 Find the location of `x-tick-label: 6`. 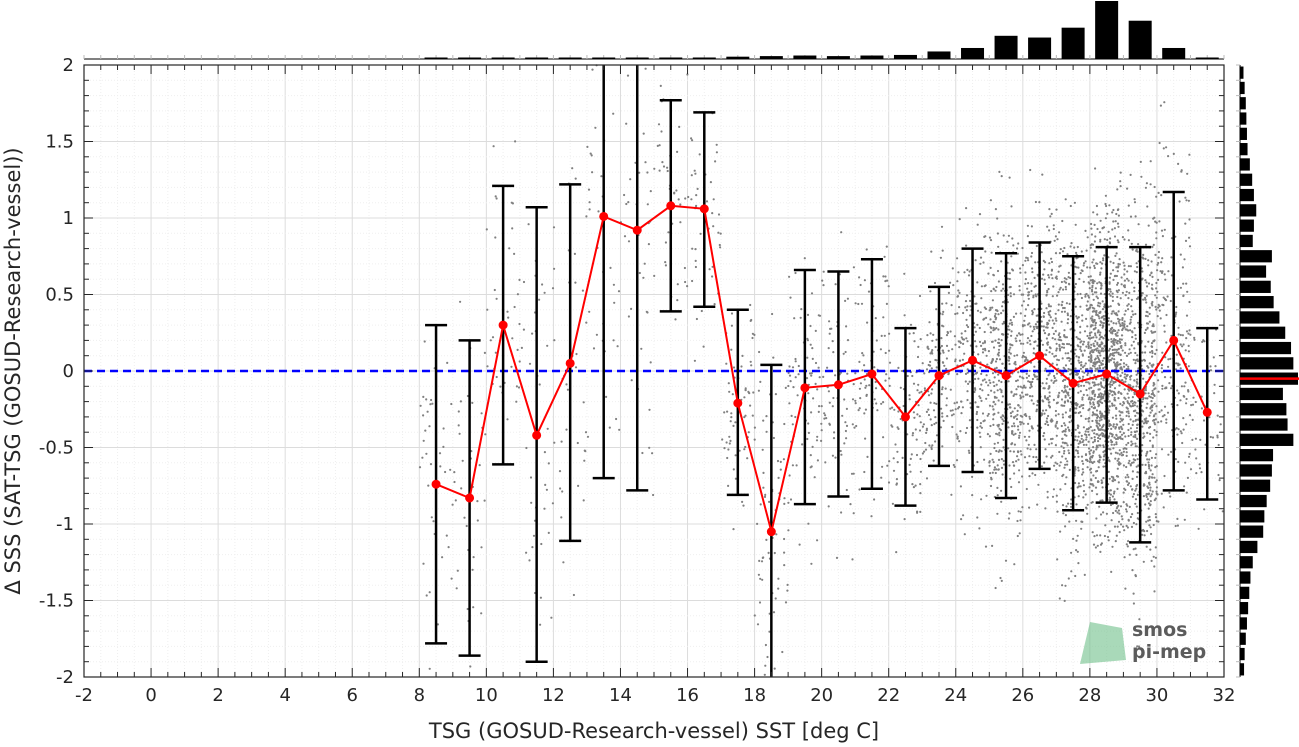

x-tick-label: 6 is located at coordinates (352, 695).